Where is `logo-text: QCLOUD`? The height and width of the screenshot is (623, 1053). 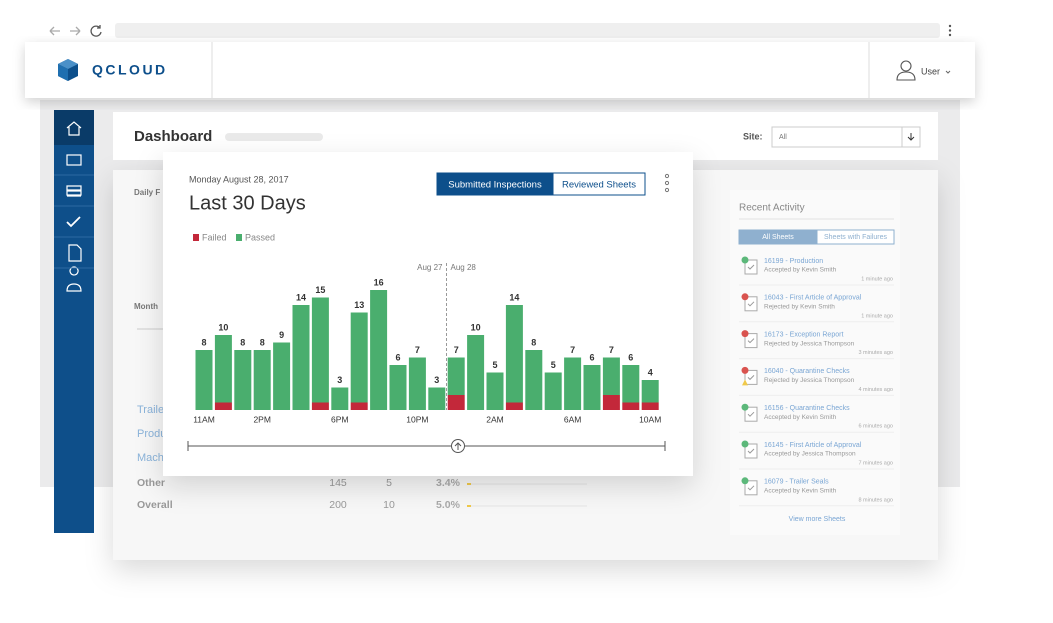
logo-text: QCLOUD is located at coordinates (130, 70).